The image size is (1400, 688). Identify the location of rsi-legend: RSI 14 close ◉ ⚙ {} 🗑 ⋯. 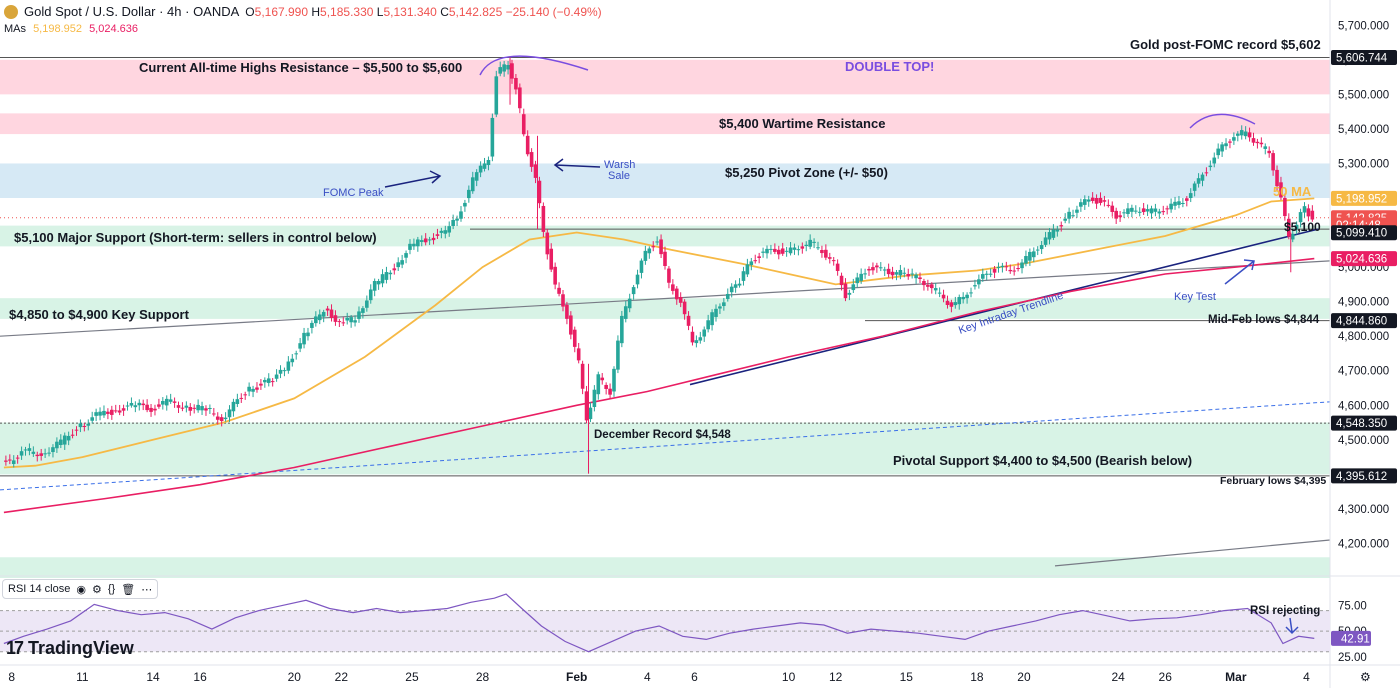
(80, 589).